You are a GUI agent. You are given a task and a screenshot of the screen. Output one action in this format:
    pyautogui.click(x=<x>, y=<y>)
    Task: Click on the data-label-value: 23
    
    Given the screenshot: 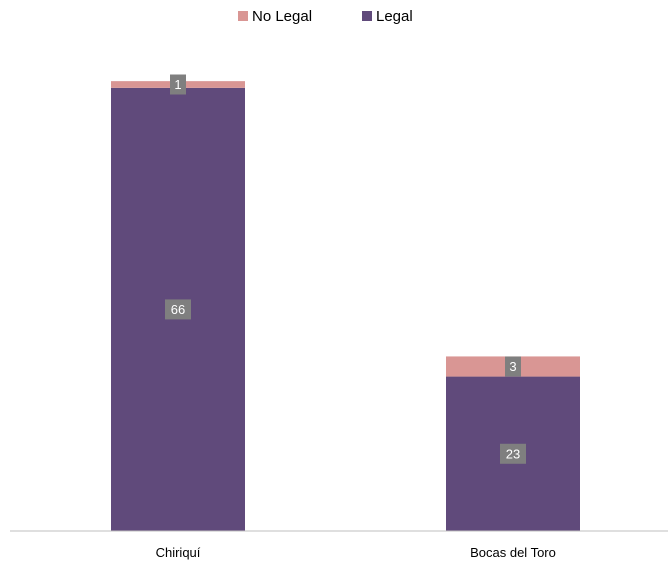 What is the action you would take?
    pyautogui.click(x=513, y=453)
    